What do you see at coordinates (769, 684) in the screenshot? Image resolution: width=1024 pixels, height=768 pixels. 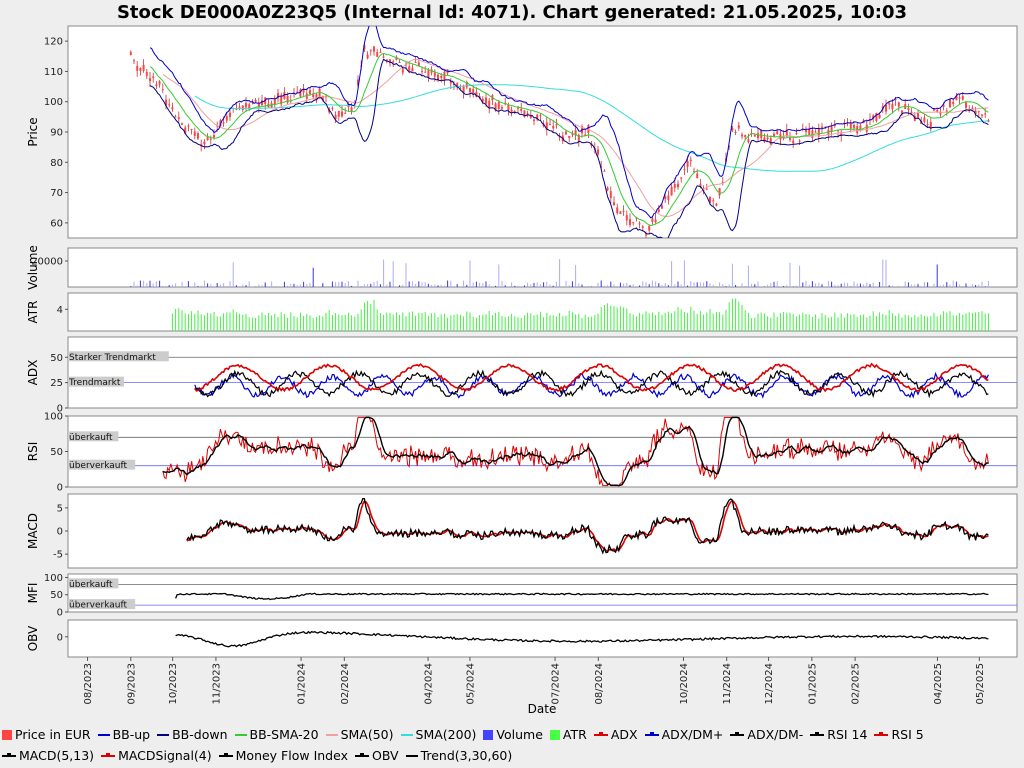 I see `x-tick-label: 12/2024` at bounding box center [769, 684].